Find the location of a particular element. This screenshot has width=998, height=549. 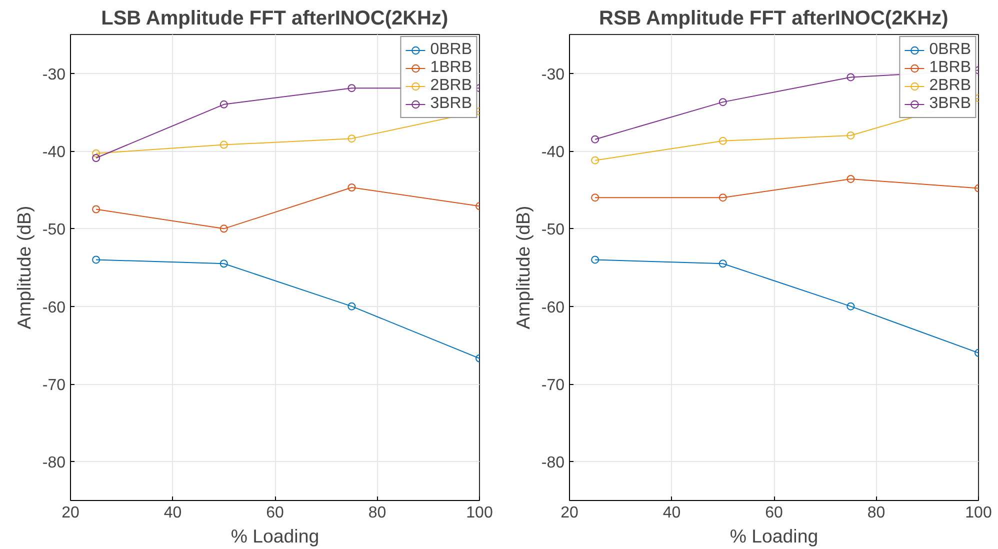

chart-title: RSB Amplitude FFT afterINOC(2KHz) is located at coordinates (773, 19).